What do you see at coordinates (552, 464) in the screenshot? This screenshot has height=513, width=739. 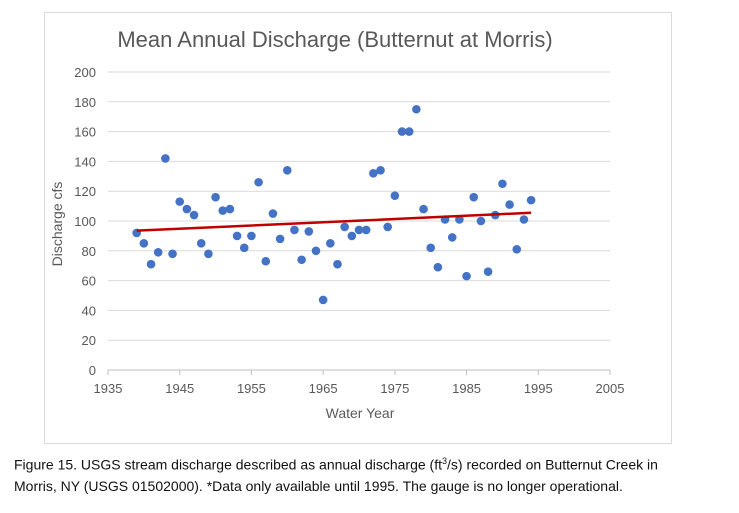 I see `caption-text-1b: /s) recorded on Butternut Creek in` at bounding box center [552, 464].